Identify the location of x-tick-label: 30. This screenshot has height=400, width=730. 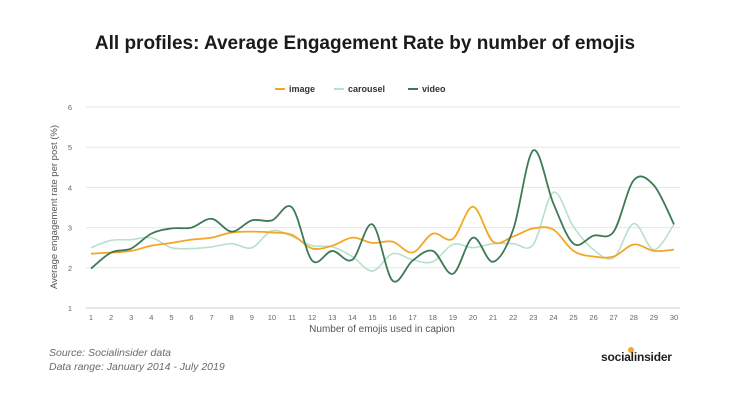
(674, 317).